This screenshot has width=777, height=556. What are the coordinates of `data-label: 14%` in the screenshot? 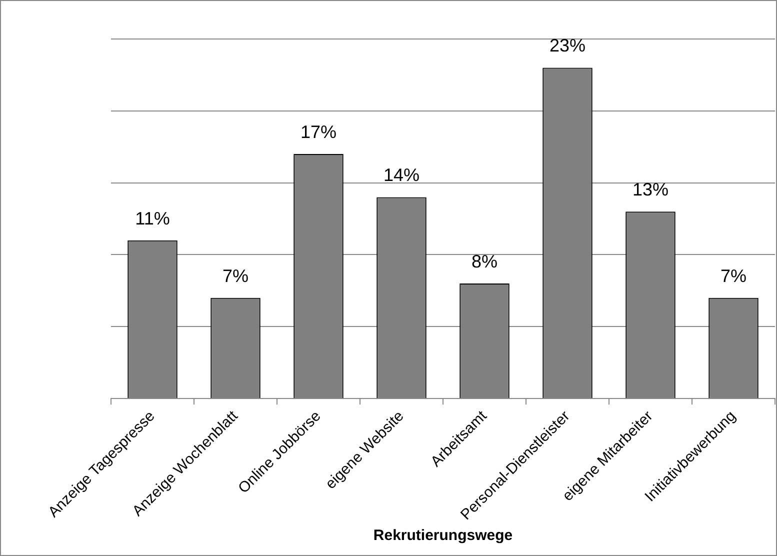 It's located at (401, 175).